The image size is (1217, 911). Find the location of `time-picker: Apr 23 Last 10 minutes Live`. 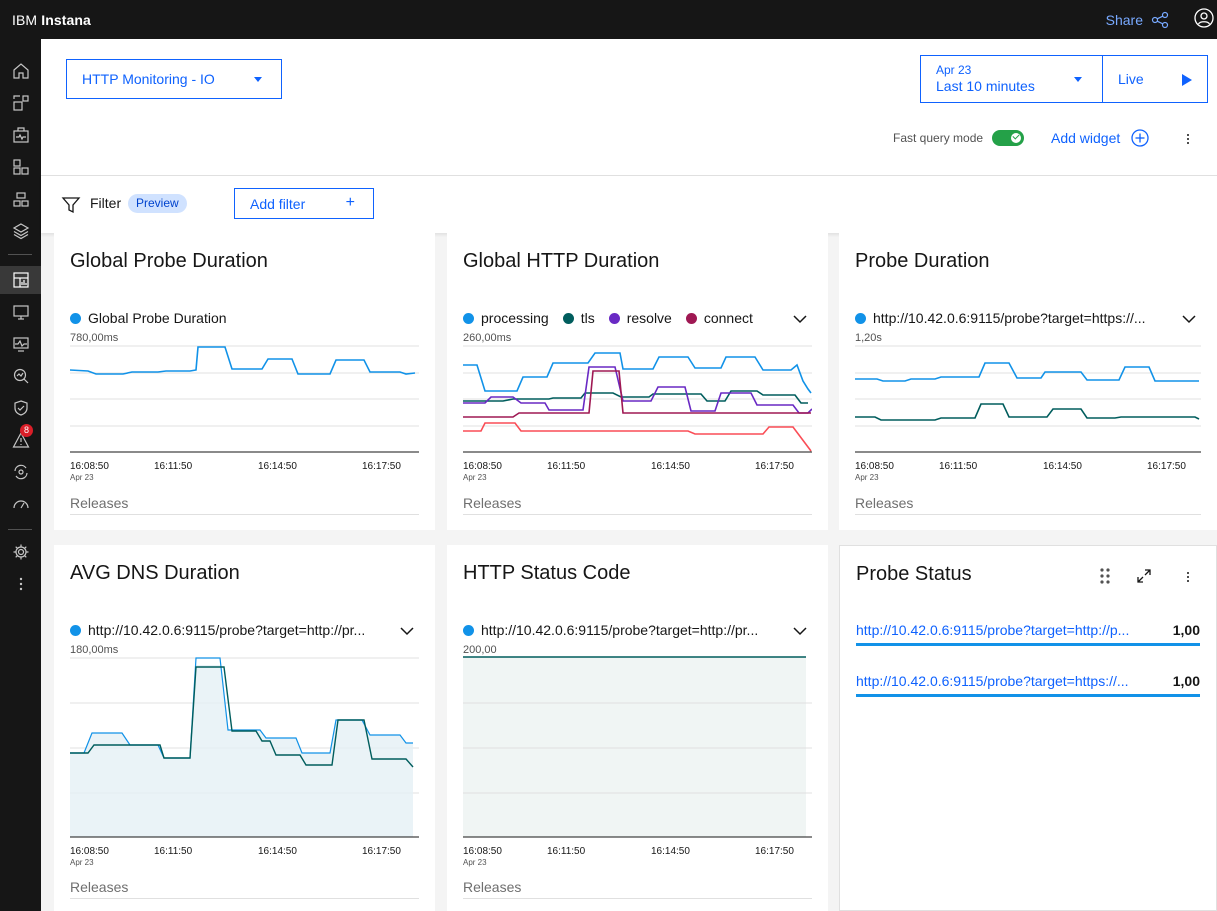

time-picker: Apr 23 Last 10 minutes Live is located at coordinates (1064, 79).